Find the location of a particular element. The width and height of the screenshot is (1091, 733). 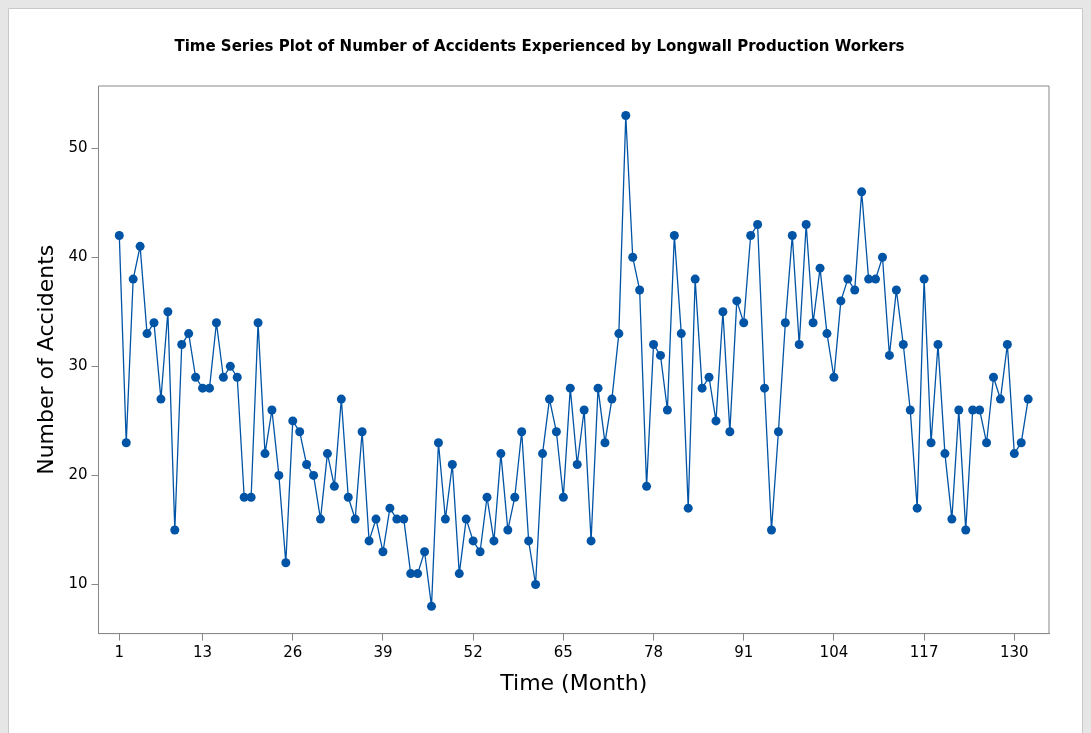

y-tick-label: 30 is located at coordinates (78, 365).